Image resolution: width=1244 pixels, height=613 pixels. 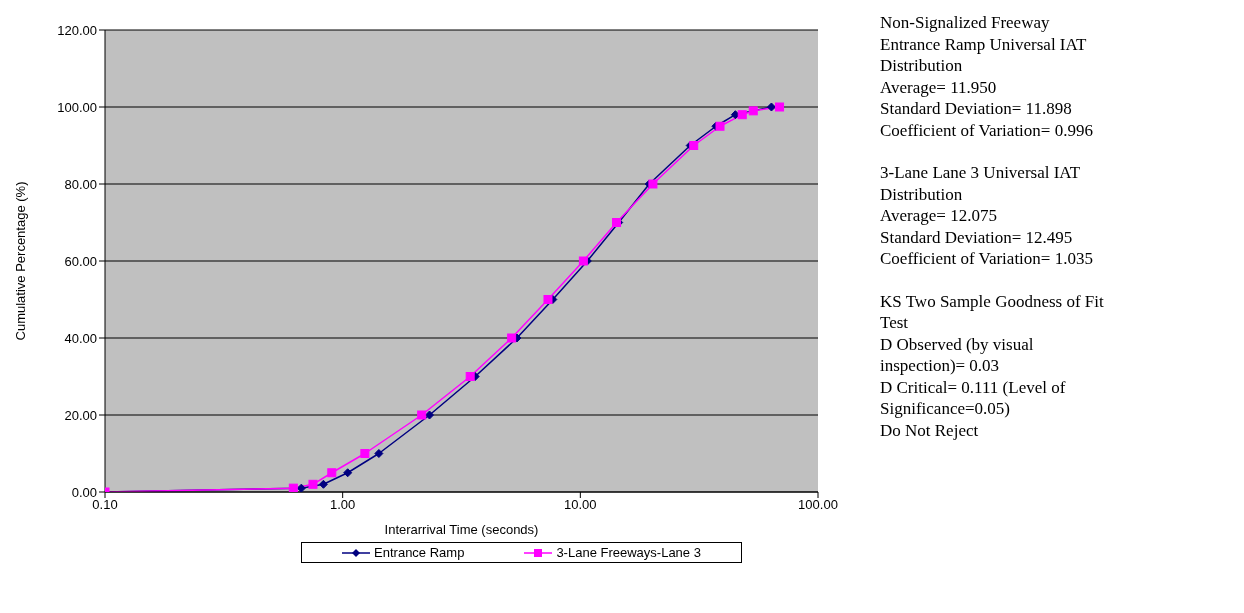 What do you see at coordinates (105, 505) in the screenshot?
I see `x-tick-label: 0.10` at bounding box center [105, 505].